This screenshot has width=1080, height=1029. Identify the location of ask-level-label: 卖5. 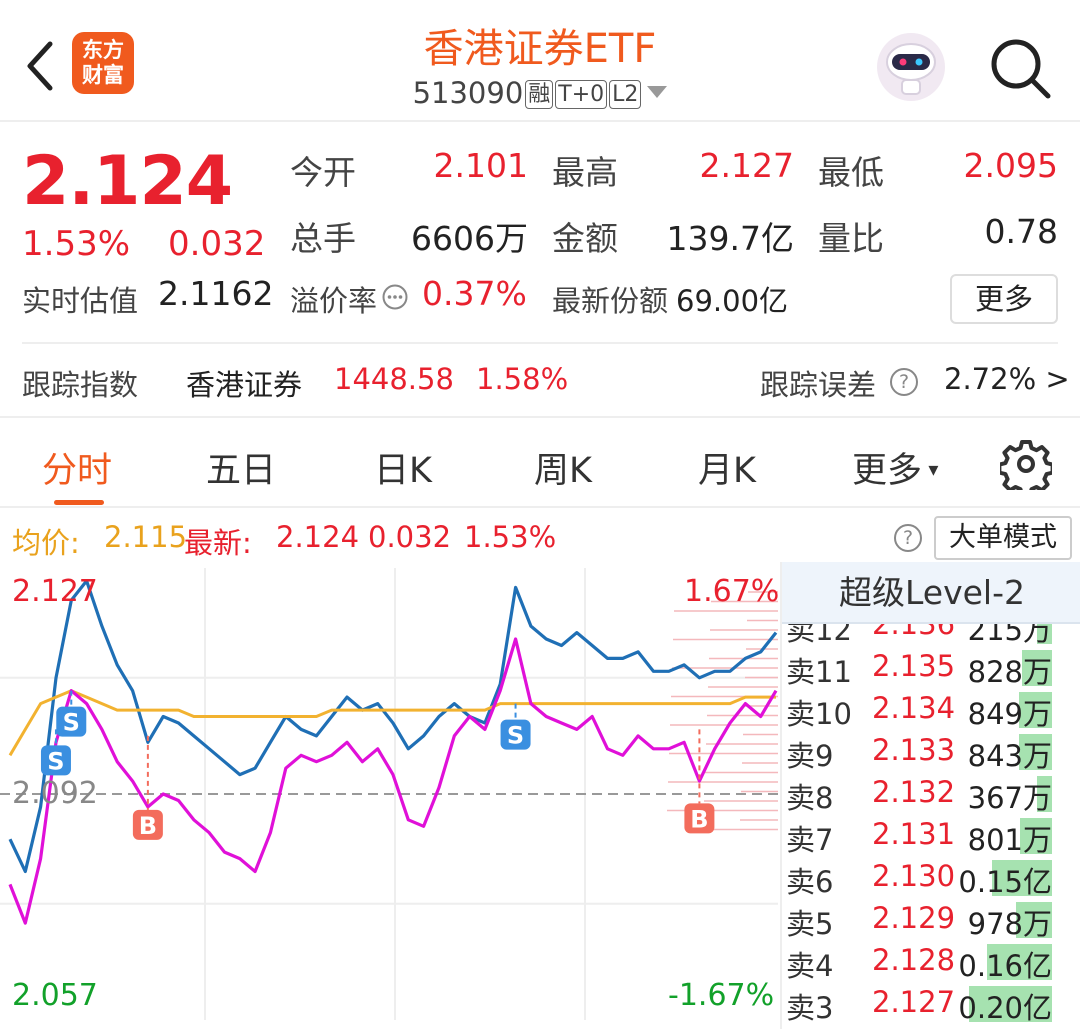
(810, 924).